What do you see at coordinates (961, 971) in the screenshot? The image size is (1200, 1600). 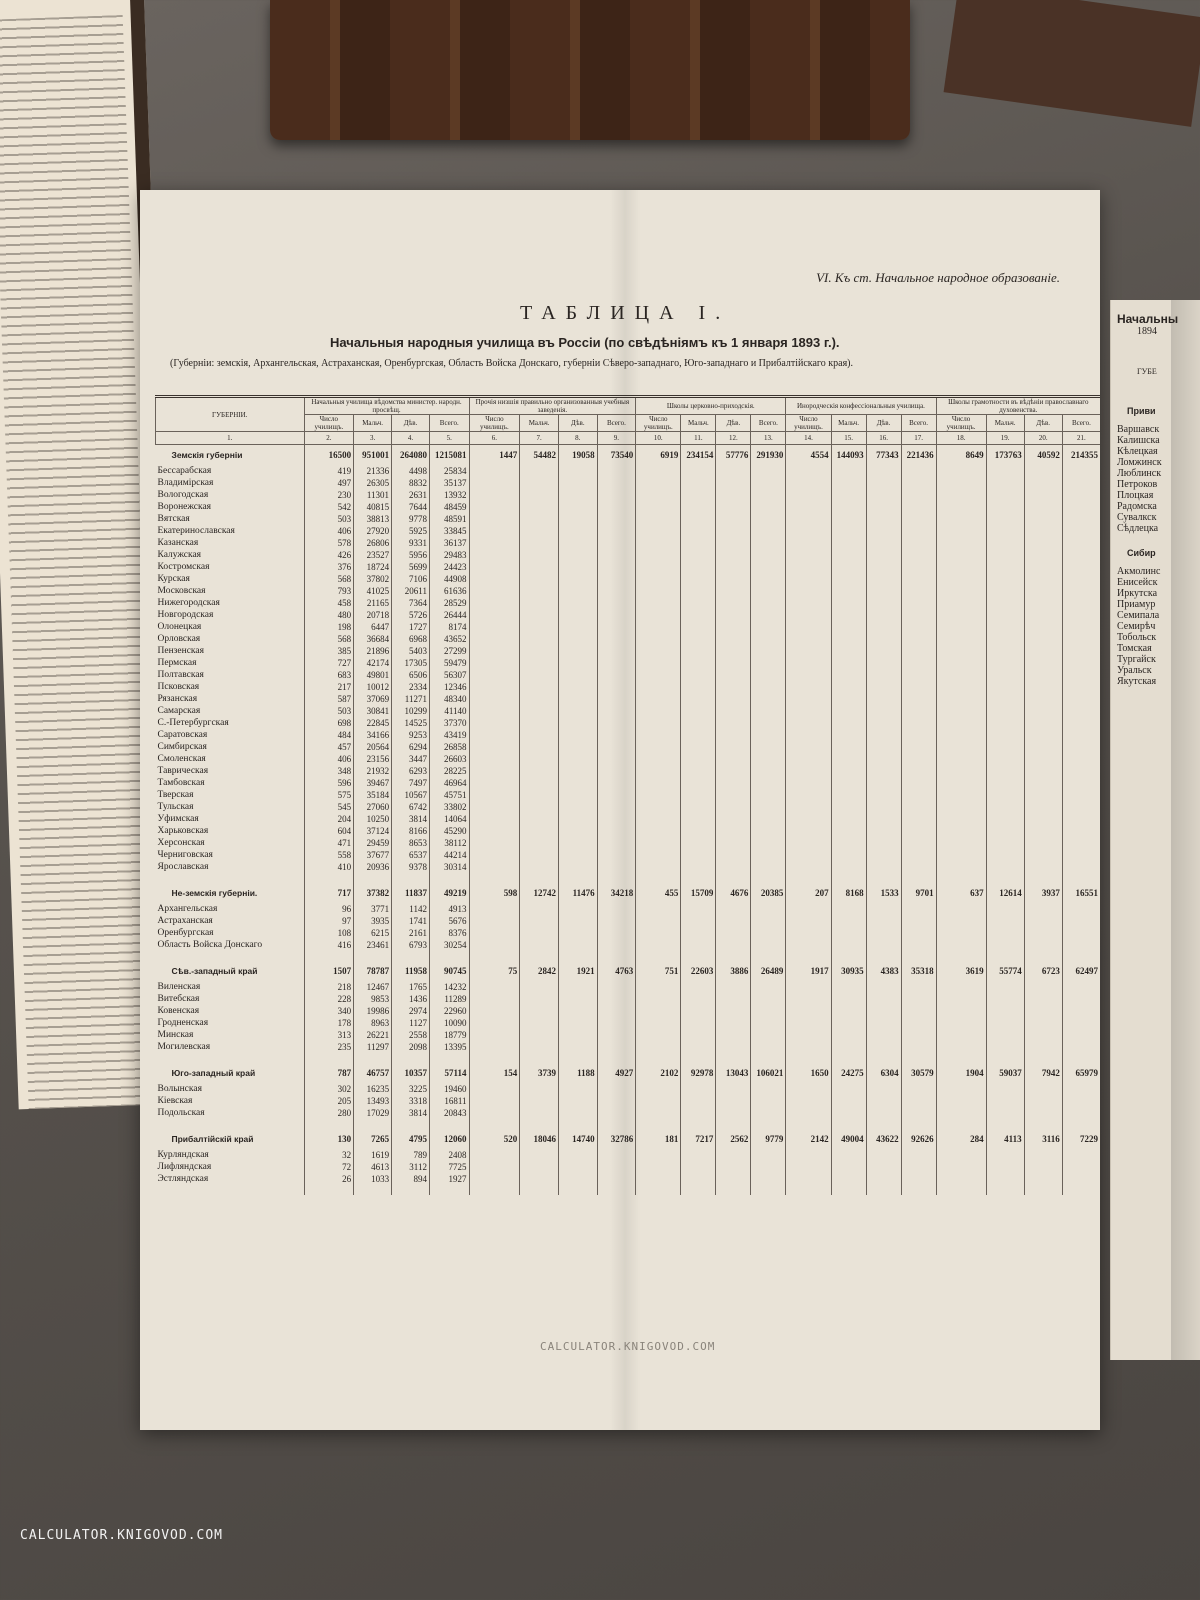 I see `total-cell: 3619` at bounding box center [961, 971].